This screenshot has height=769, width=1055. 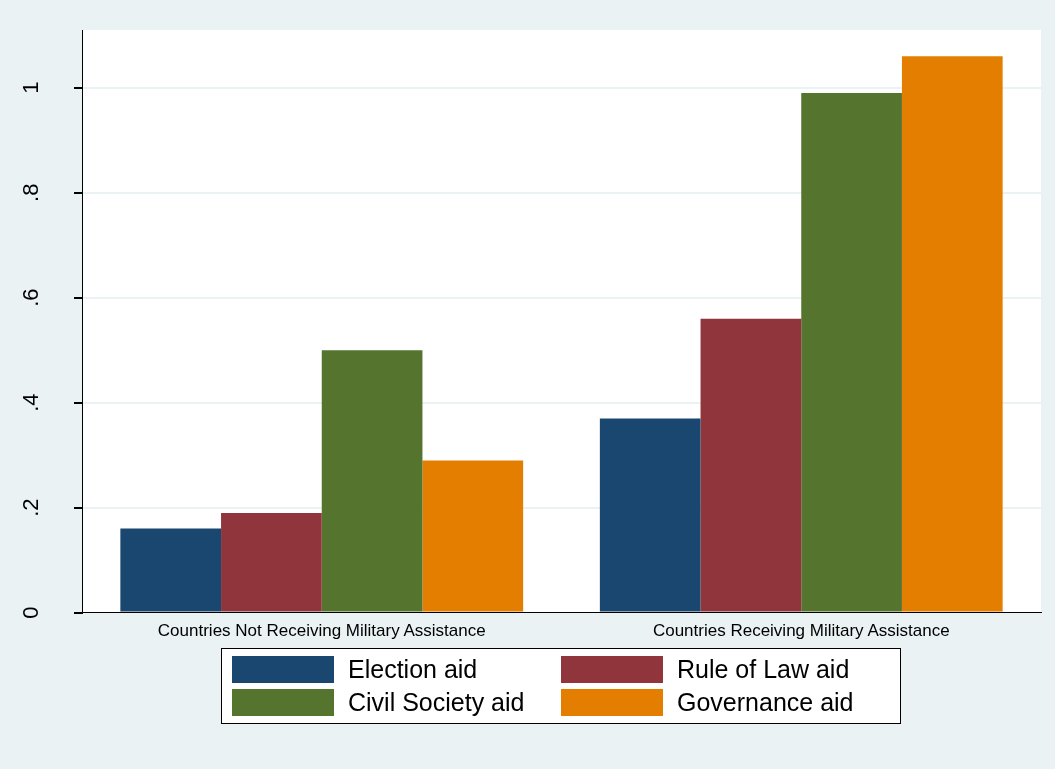 What do you see at coordinates (31, 297) in the screenshot?
I see `y-tick-label: .6` at bounding box center [31, 297].